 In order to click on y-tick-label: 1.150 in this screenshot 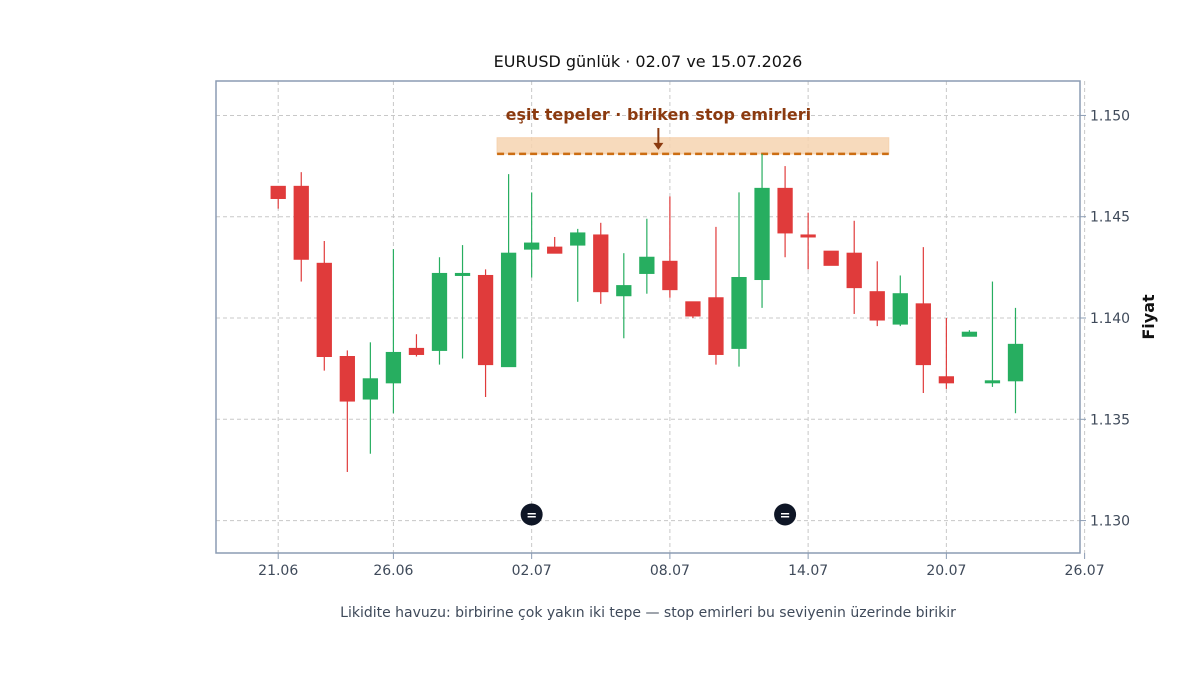, I will do `click(1110, 116)`.